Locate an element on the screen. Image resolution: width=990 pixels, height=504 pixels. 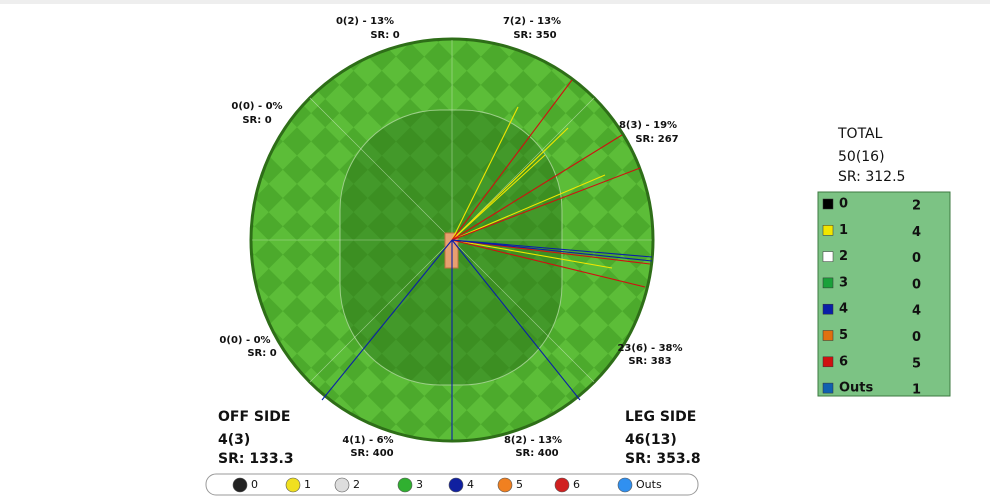
breakdown: 0 2 1 4 2 0 3 0 4 4 5 0 6 5 Outs 1 is located at coordinates (871, 297).